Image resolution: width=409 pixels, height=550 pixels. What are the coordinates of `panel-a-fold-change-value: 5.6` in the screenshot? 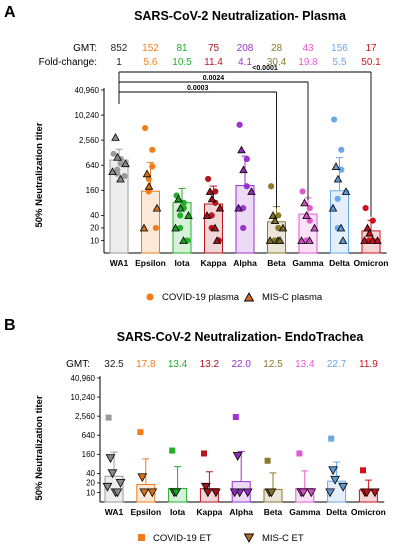 It's located at (151, 62).